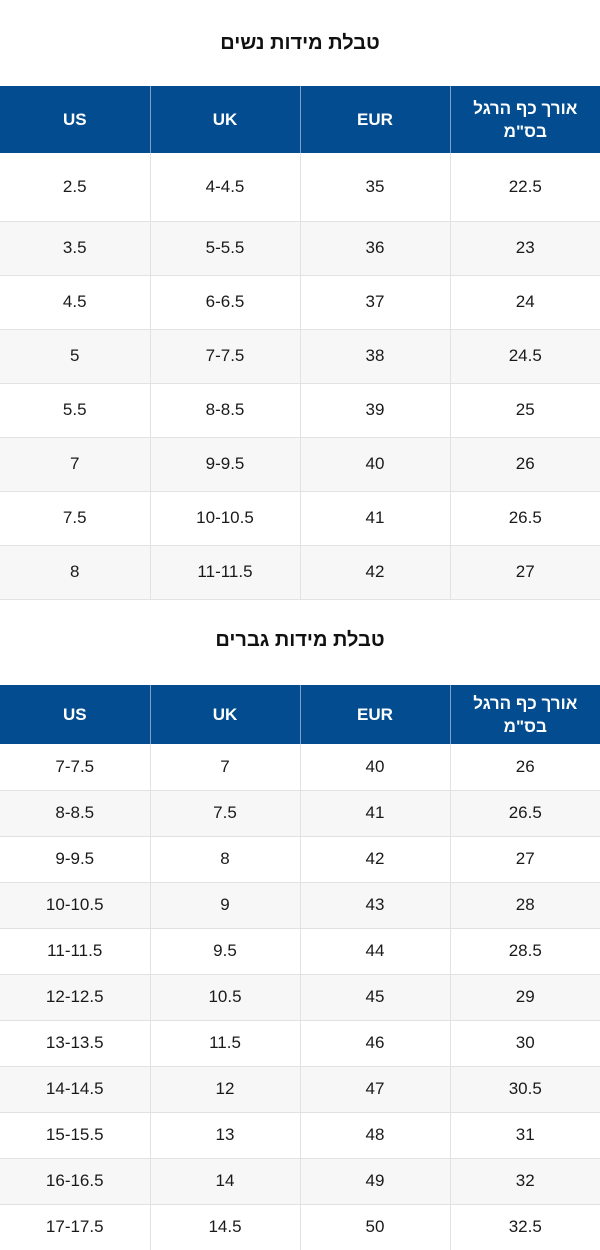  I want to click on cell-us: 7.5, so click(75, 518).